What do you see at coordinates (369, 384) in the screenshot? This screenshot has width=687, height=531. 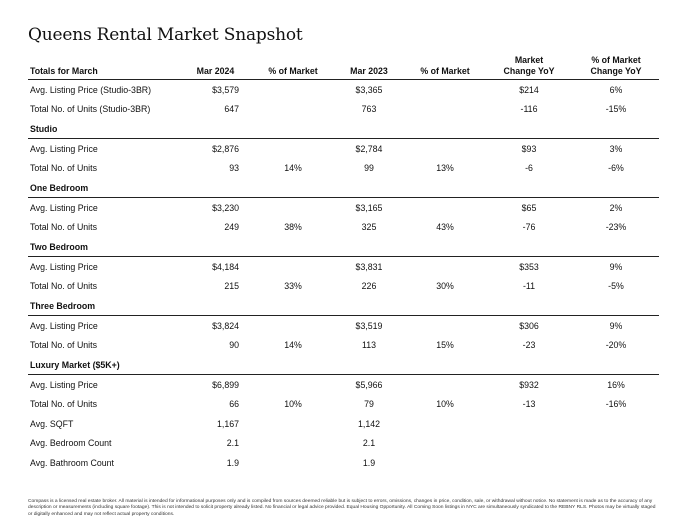 I see `mar-2023-value: $5,966` at bounding box center [369, 384].